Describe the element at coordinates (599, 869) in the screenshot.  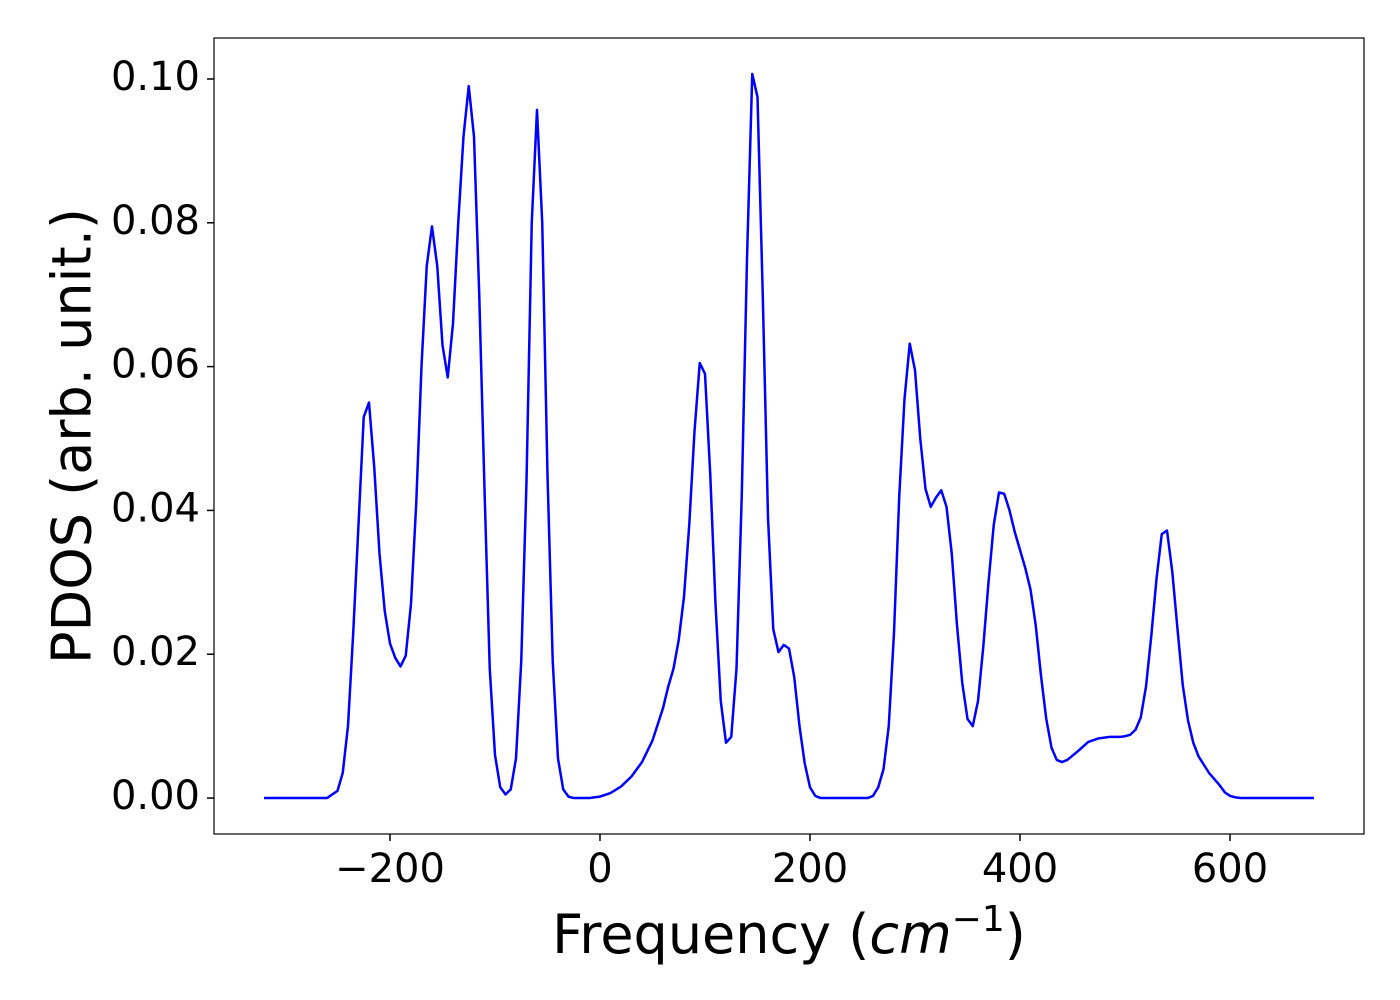
I see `x-tick-label: 0` at that location.